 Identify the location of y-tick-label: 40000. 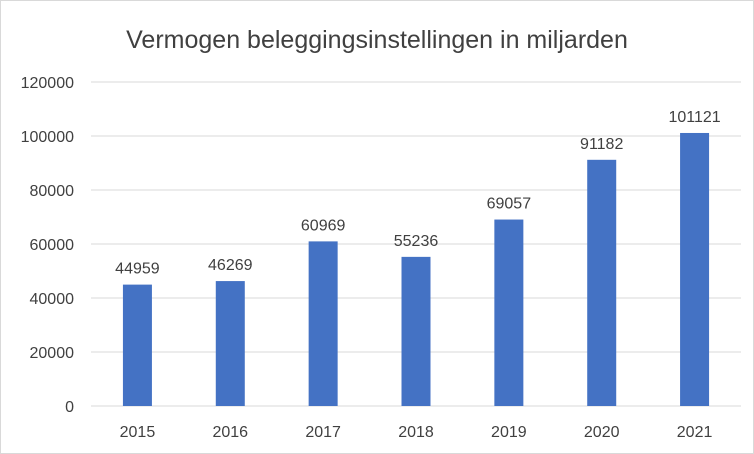
(52, 299).